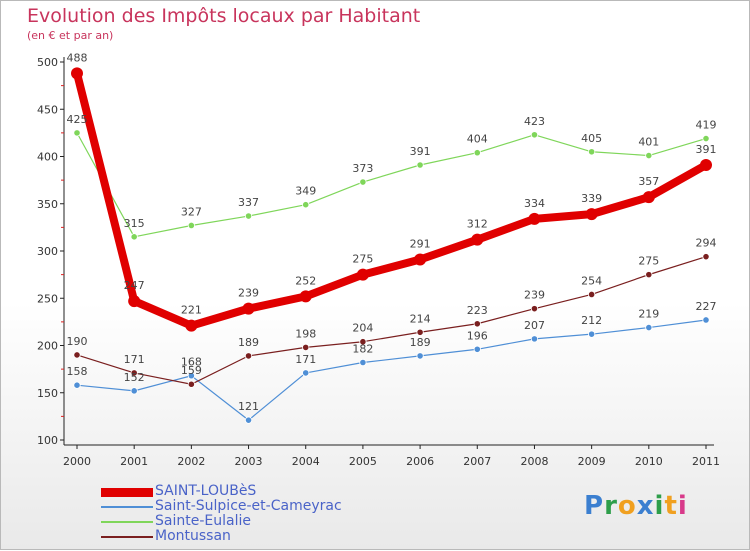 The image size is (750, 551). I want to click on data-label: 405, so click(591, 138).